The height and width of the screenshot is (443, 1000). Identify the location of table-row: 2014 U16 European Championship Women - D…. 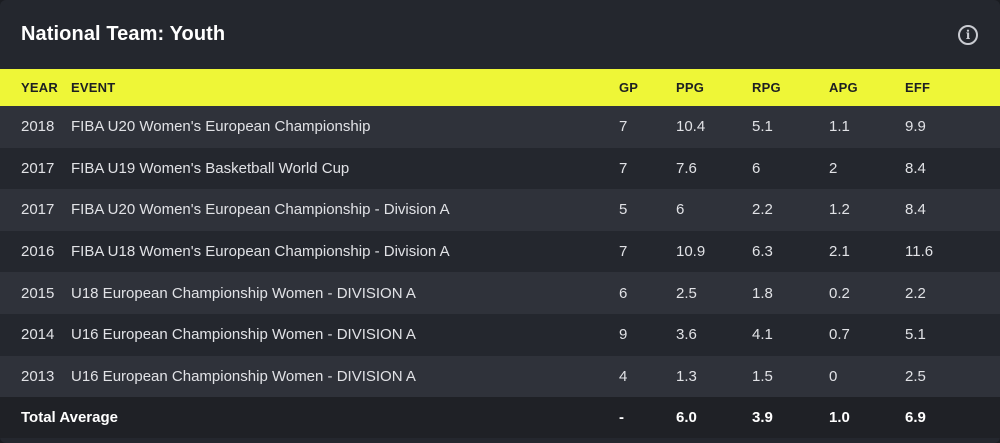
(500, 334).